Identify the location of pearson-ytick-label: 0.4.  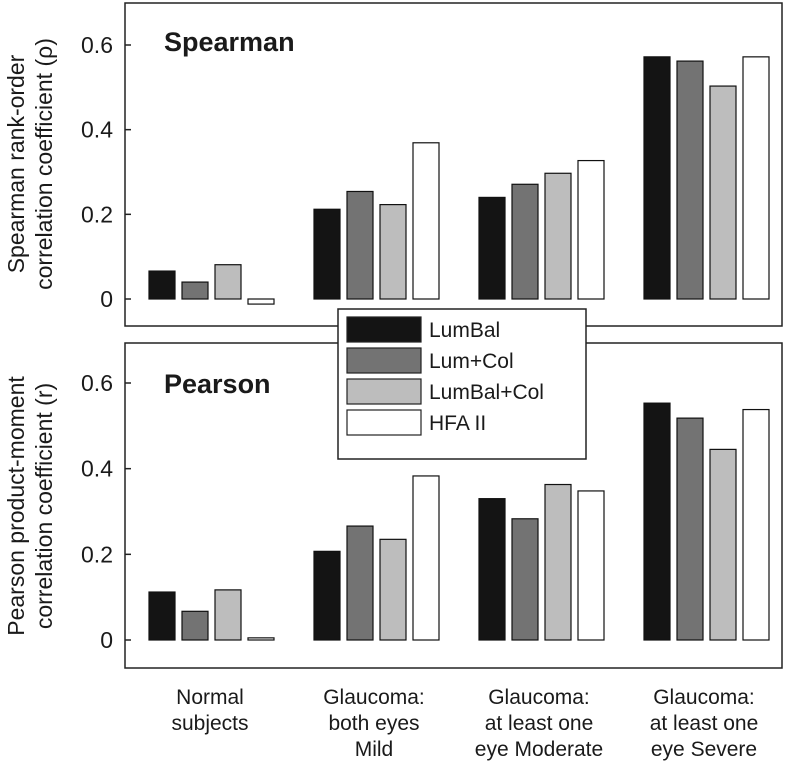
(97, 469).